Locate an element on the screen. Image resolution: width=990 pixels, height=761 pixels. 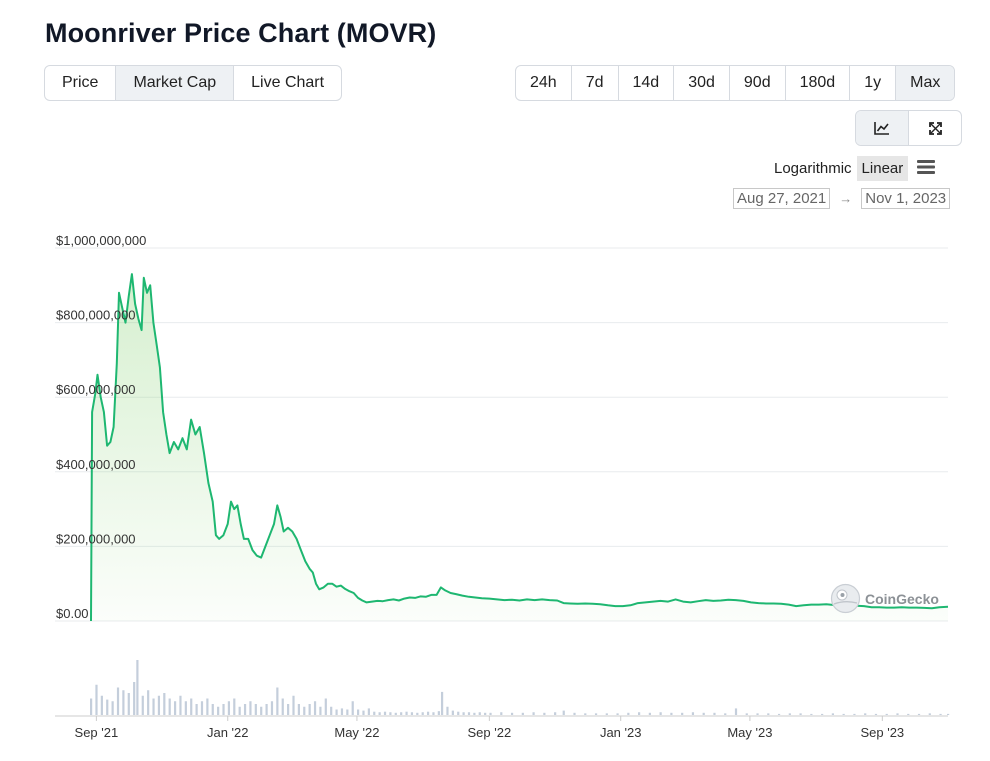
y-tick-label: $400,000,000 is located at coordinates (96, 464).